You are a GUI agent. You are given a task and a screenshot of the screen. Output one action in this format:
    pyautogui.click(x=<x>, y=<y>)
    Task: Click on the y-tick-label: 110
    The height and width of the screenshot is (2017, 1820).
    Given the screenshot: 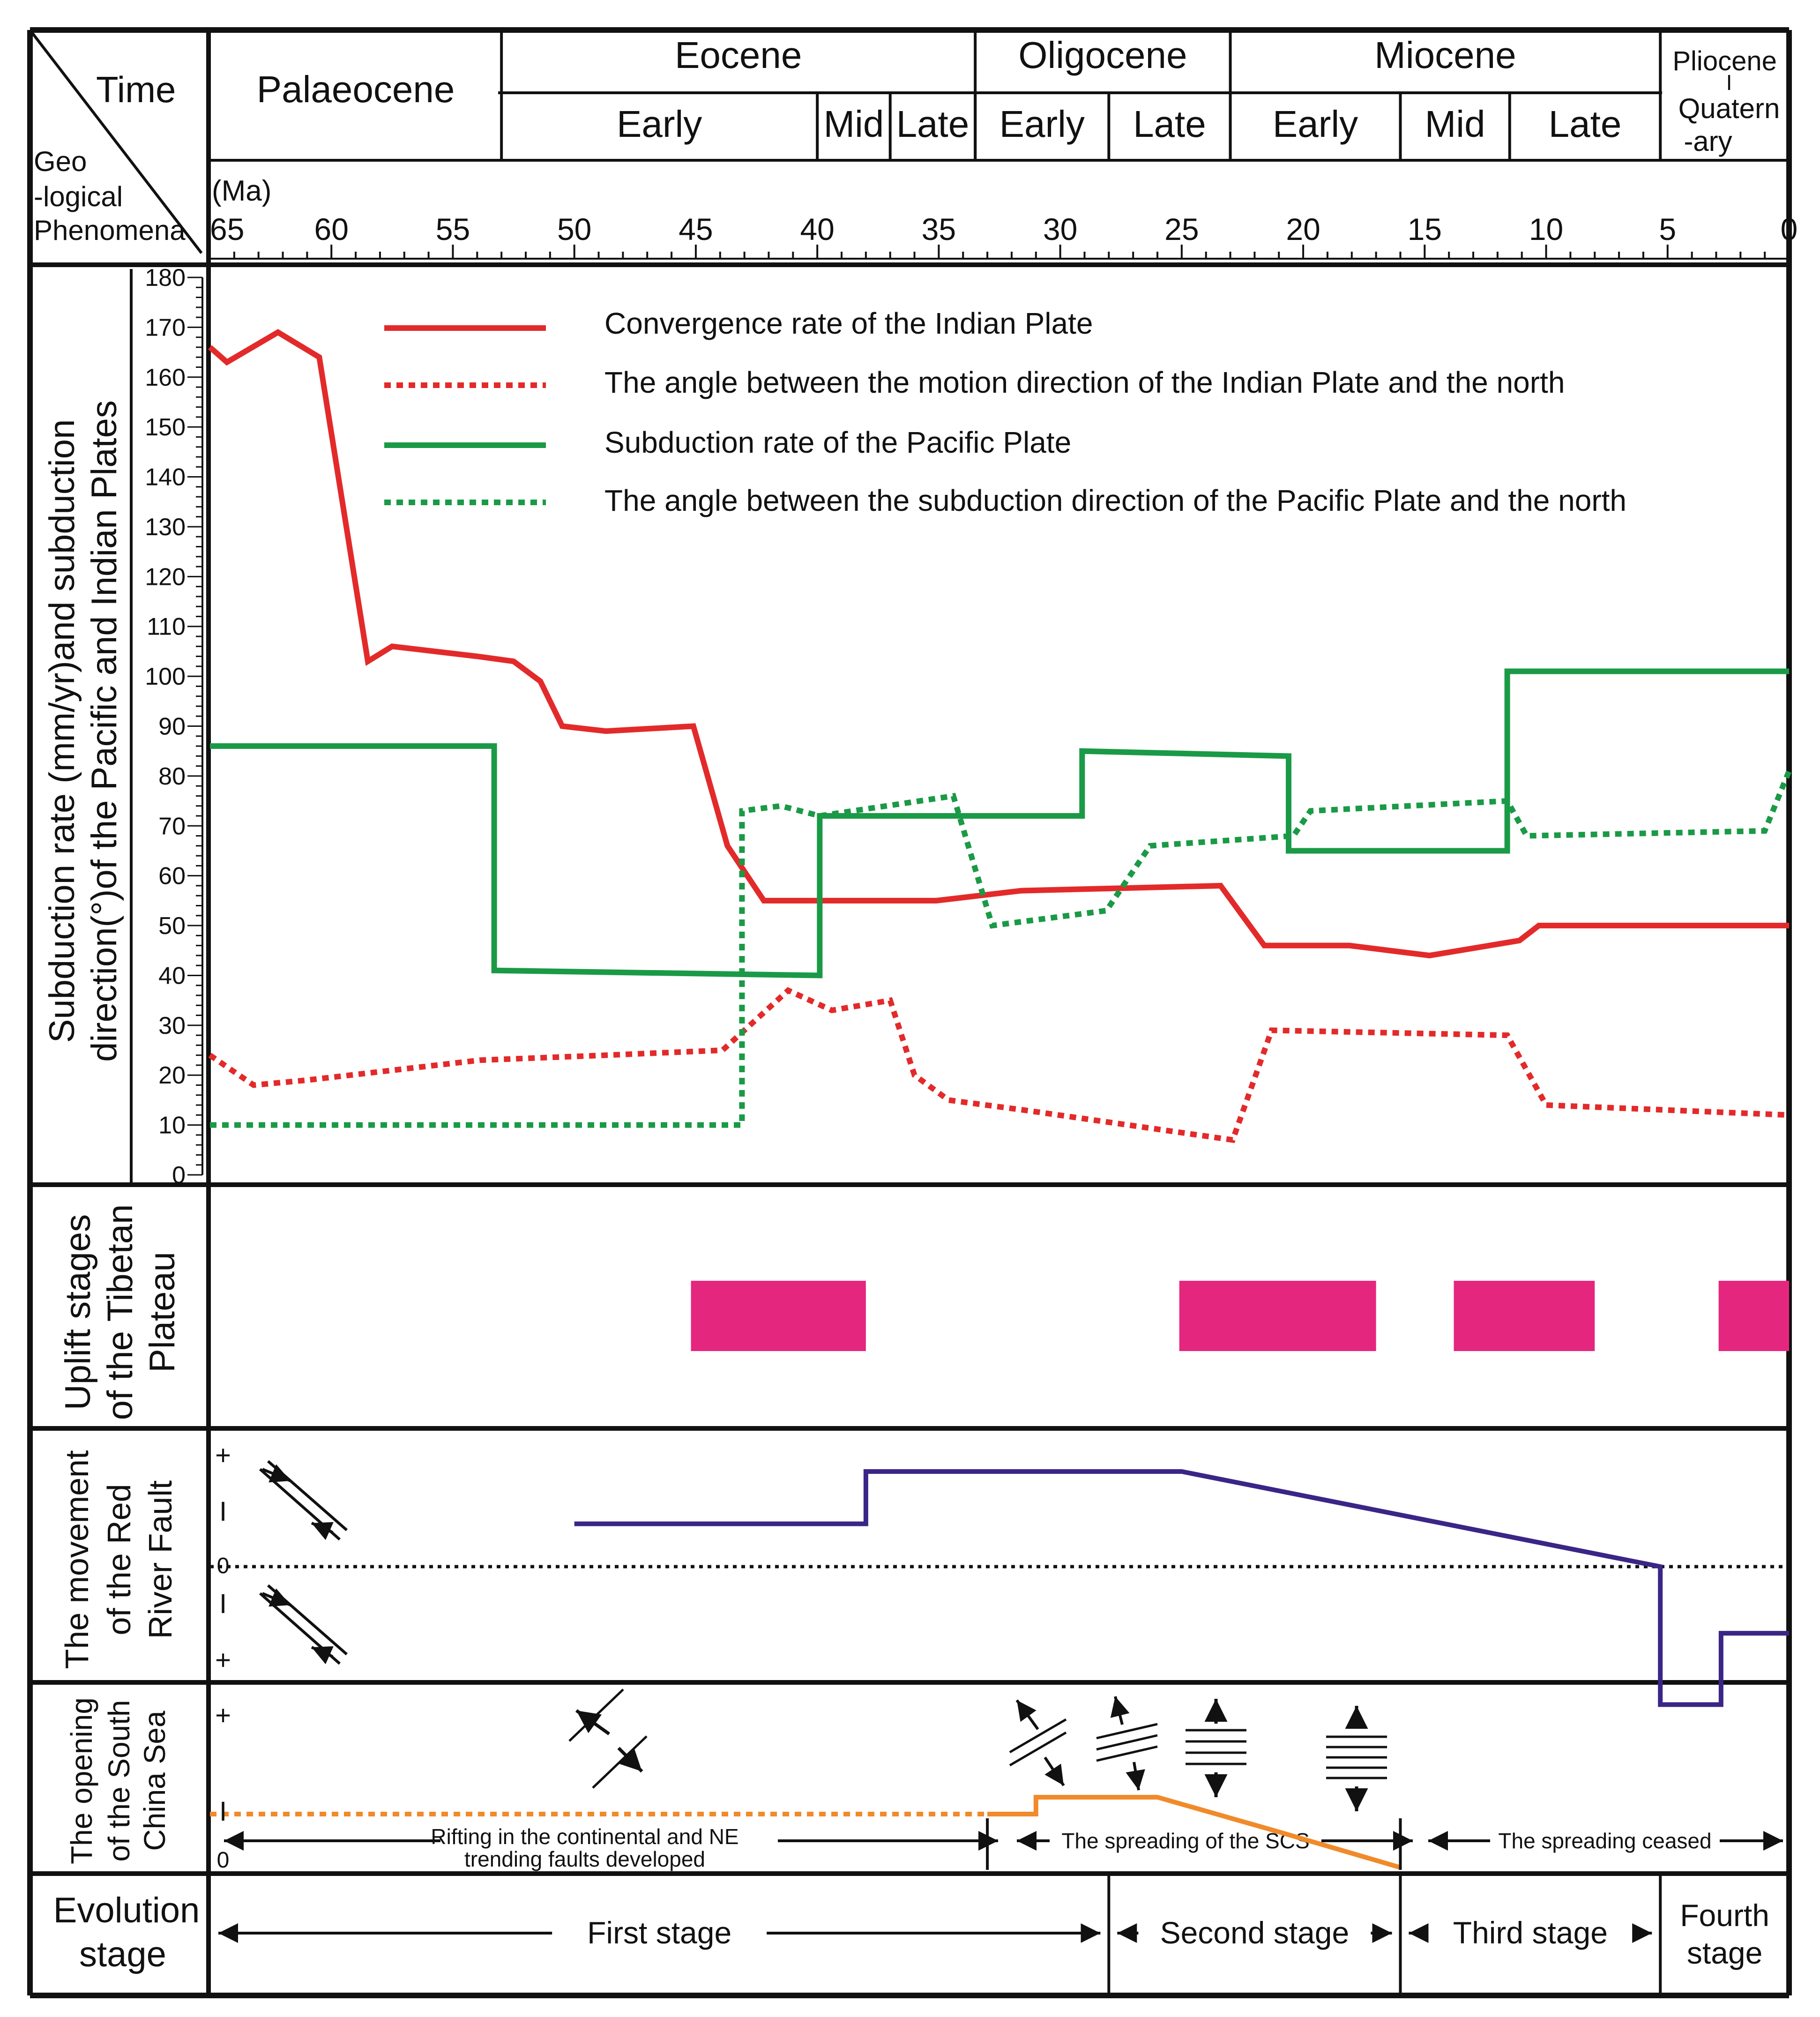 What is the action you would take?
    pyautogui.click(x=166, y=627)
    